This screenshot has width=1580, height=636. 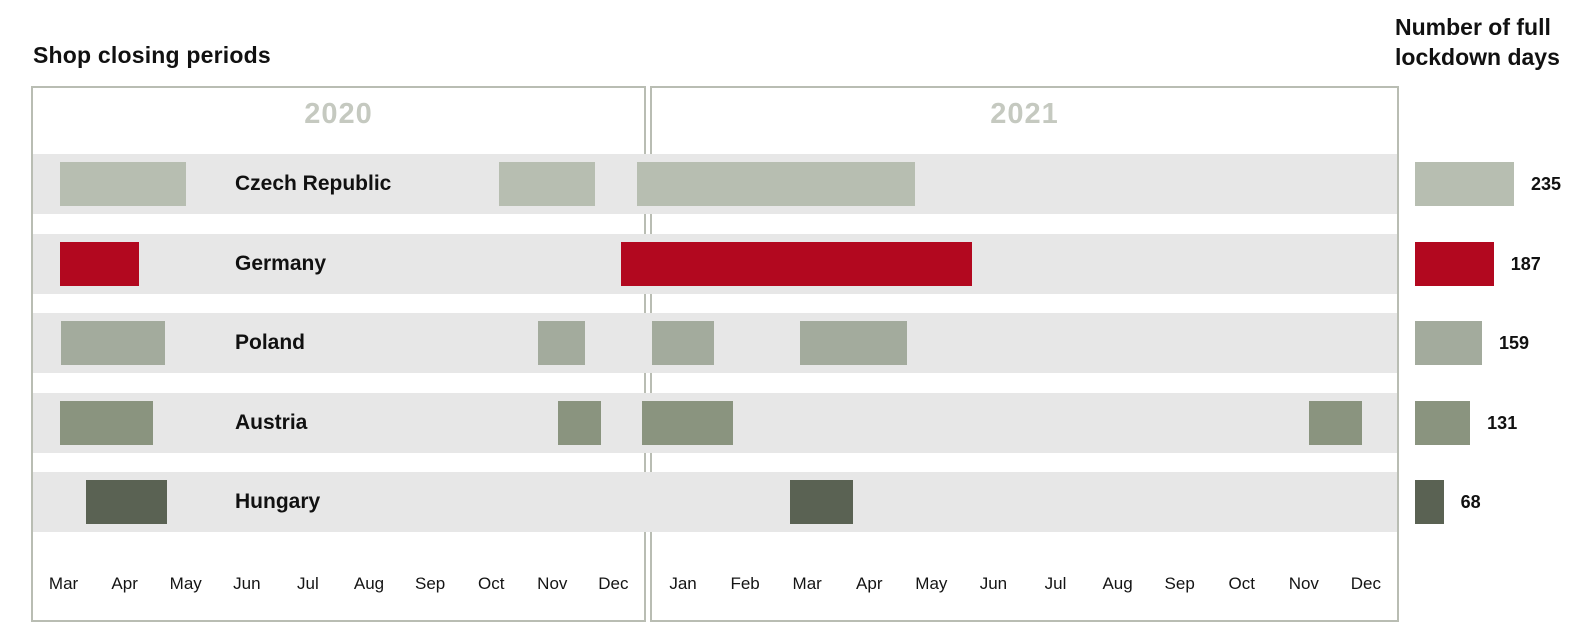 What do you see at coordinates (1303, 583) in the screenshot?
I see `month-label-2021-nov: Nov` at bounding box center [1303, 583].